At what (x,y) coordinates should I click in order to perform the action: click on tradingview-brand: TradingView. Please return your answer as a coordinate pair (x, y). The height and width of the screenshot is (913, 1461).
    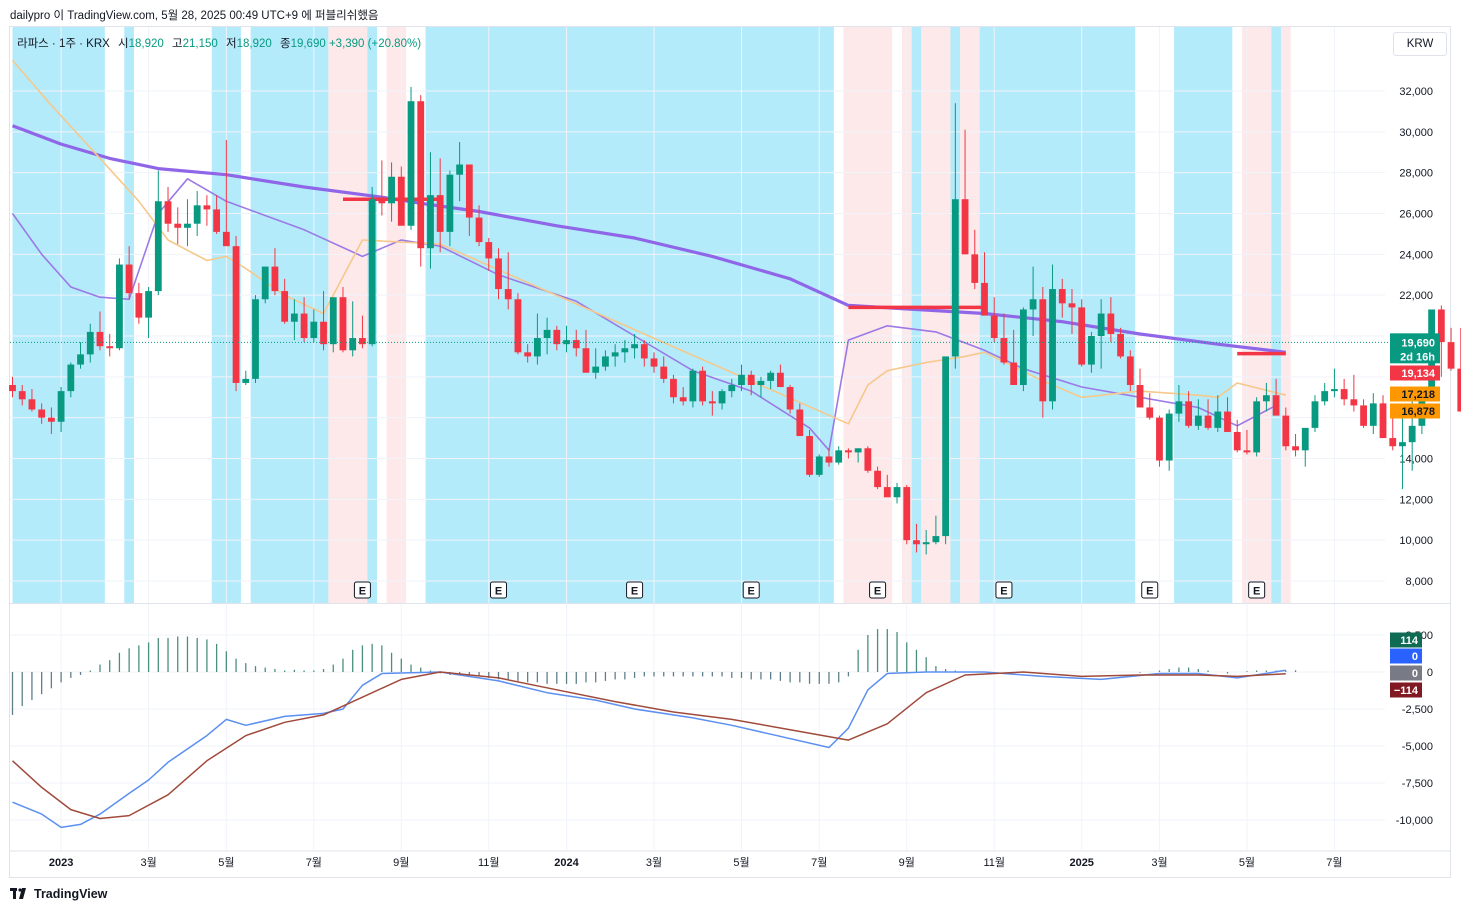
    Looking at the image, I should click on (58, 894).